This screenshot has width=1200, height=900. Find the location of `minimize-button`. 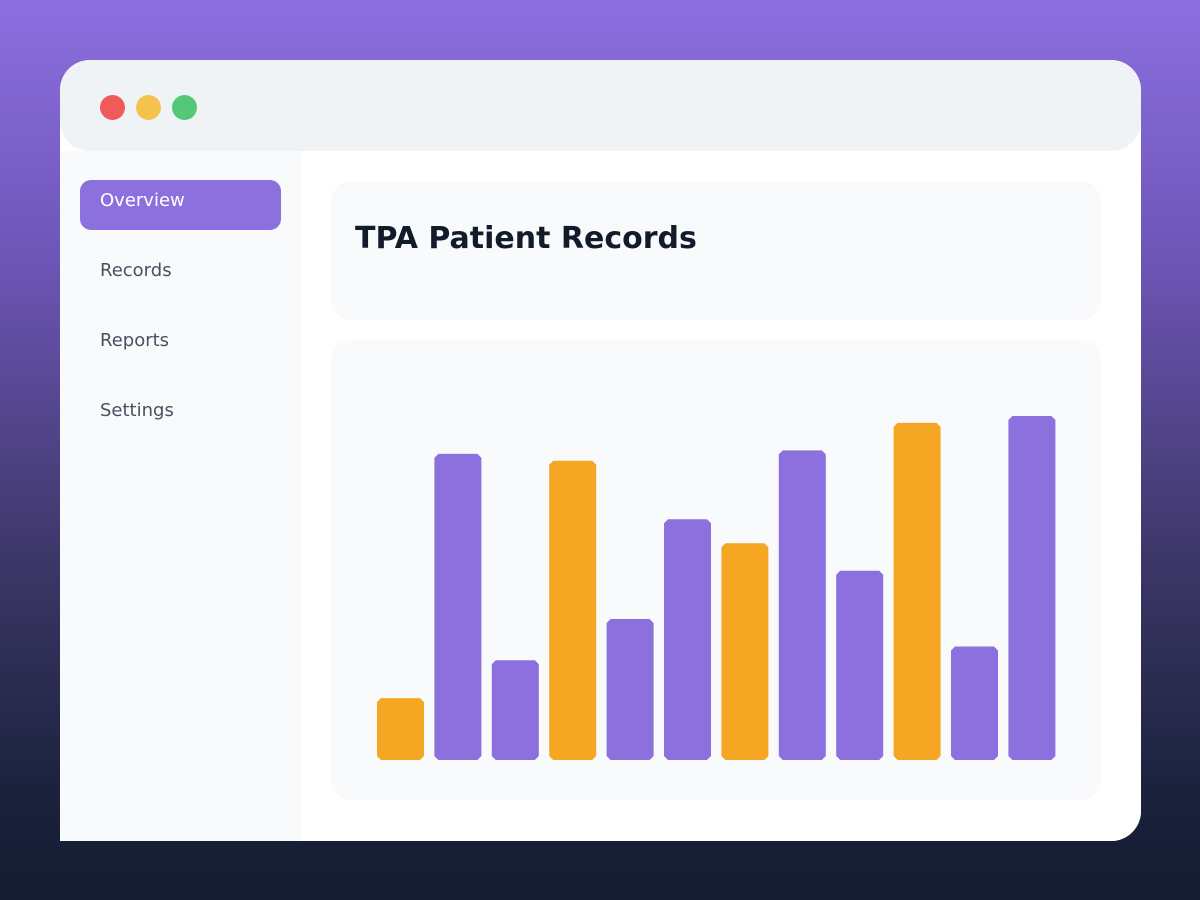

minimize-button is located at coordinates (148, 107).